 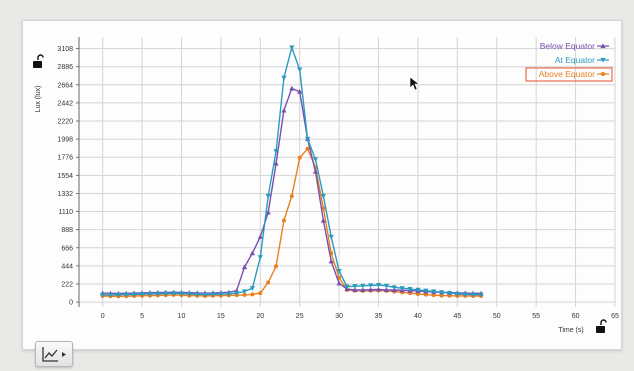 I want to click on line-chart-icon, so click(x=54, y=354).